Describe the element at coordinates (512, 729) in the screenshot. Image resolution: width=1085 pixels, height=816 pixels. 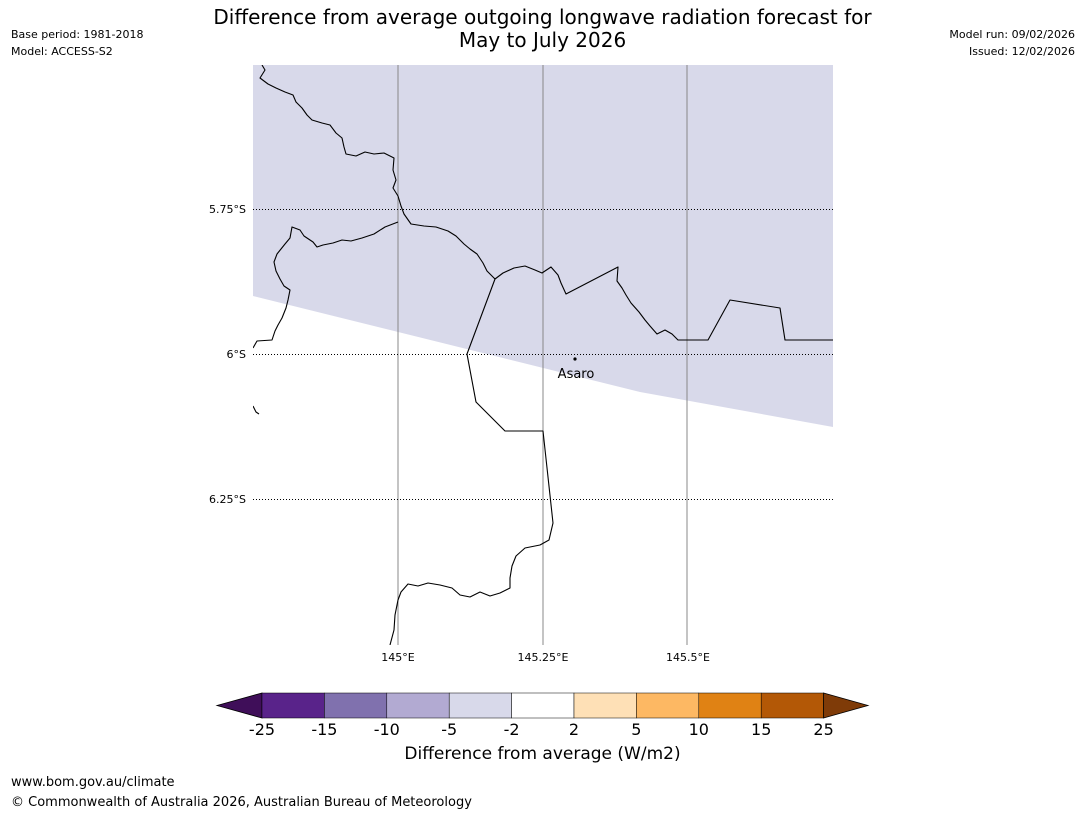
I see `colorbar-tick: -2` at that location.